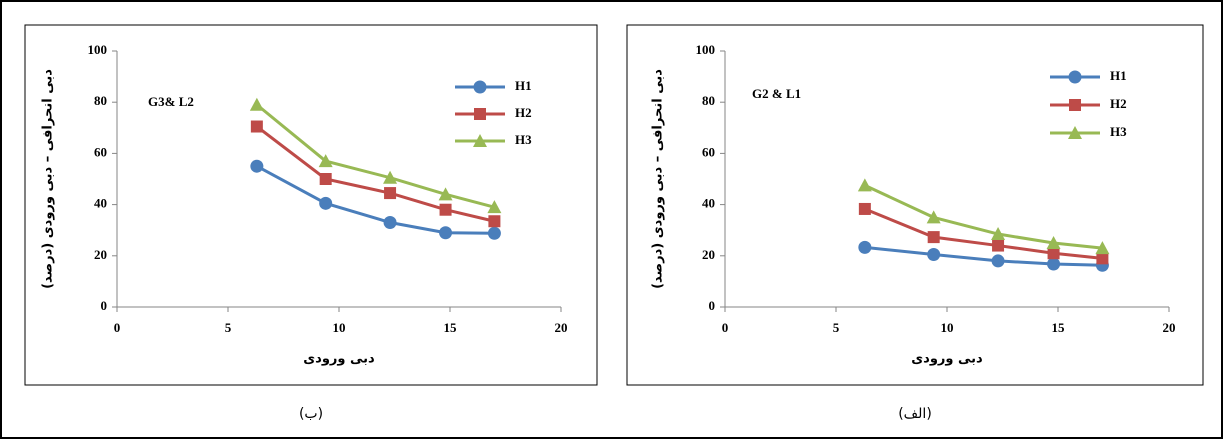 The image size is (1223, 439). I want to click on chart-title: G2 & L1, so click(776, 93).